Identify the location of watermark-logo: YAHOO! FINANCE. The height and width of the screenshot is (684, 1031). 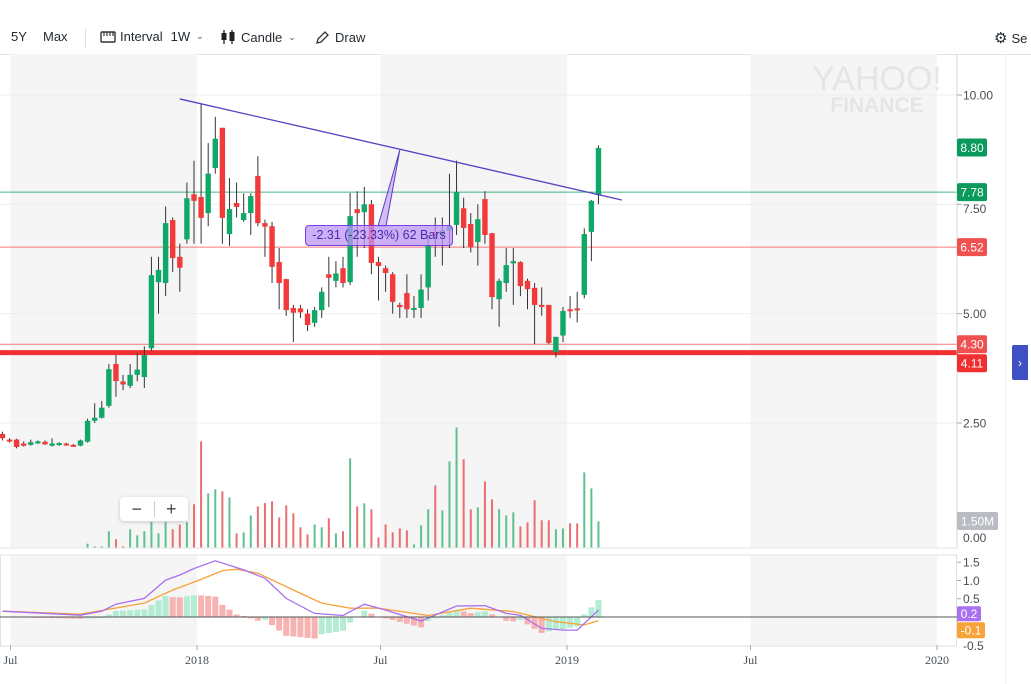
(877, 88).